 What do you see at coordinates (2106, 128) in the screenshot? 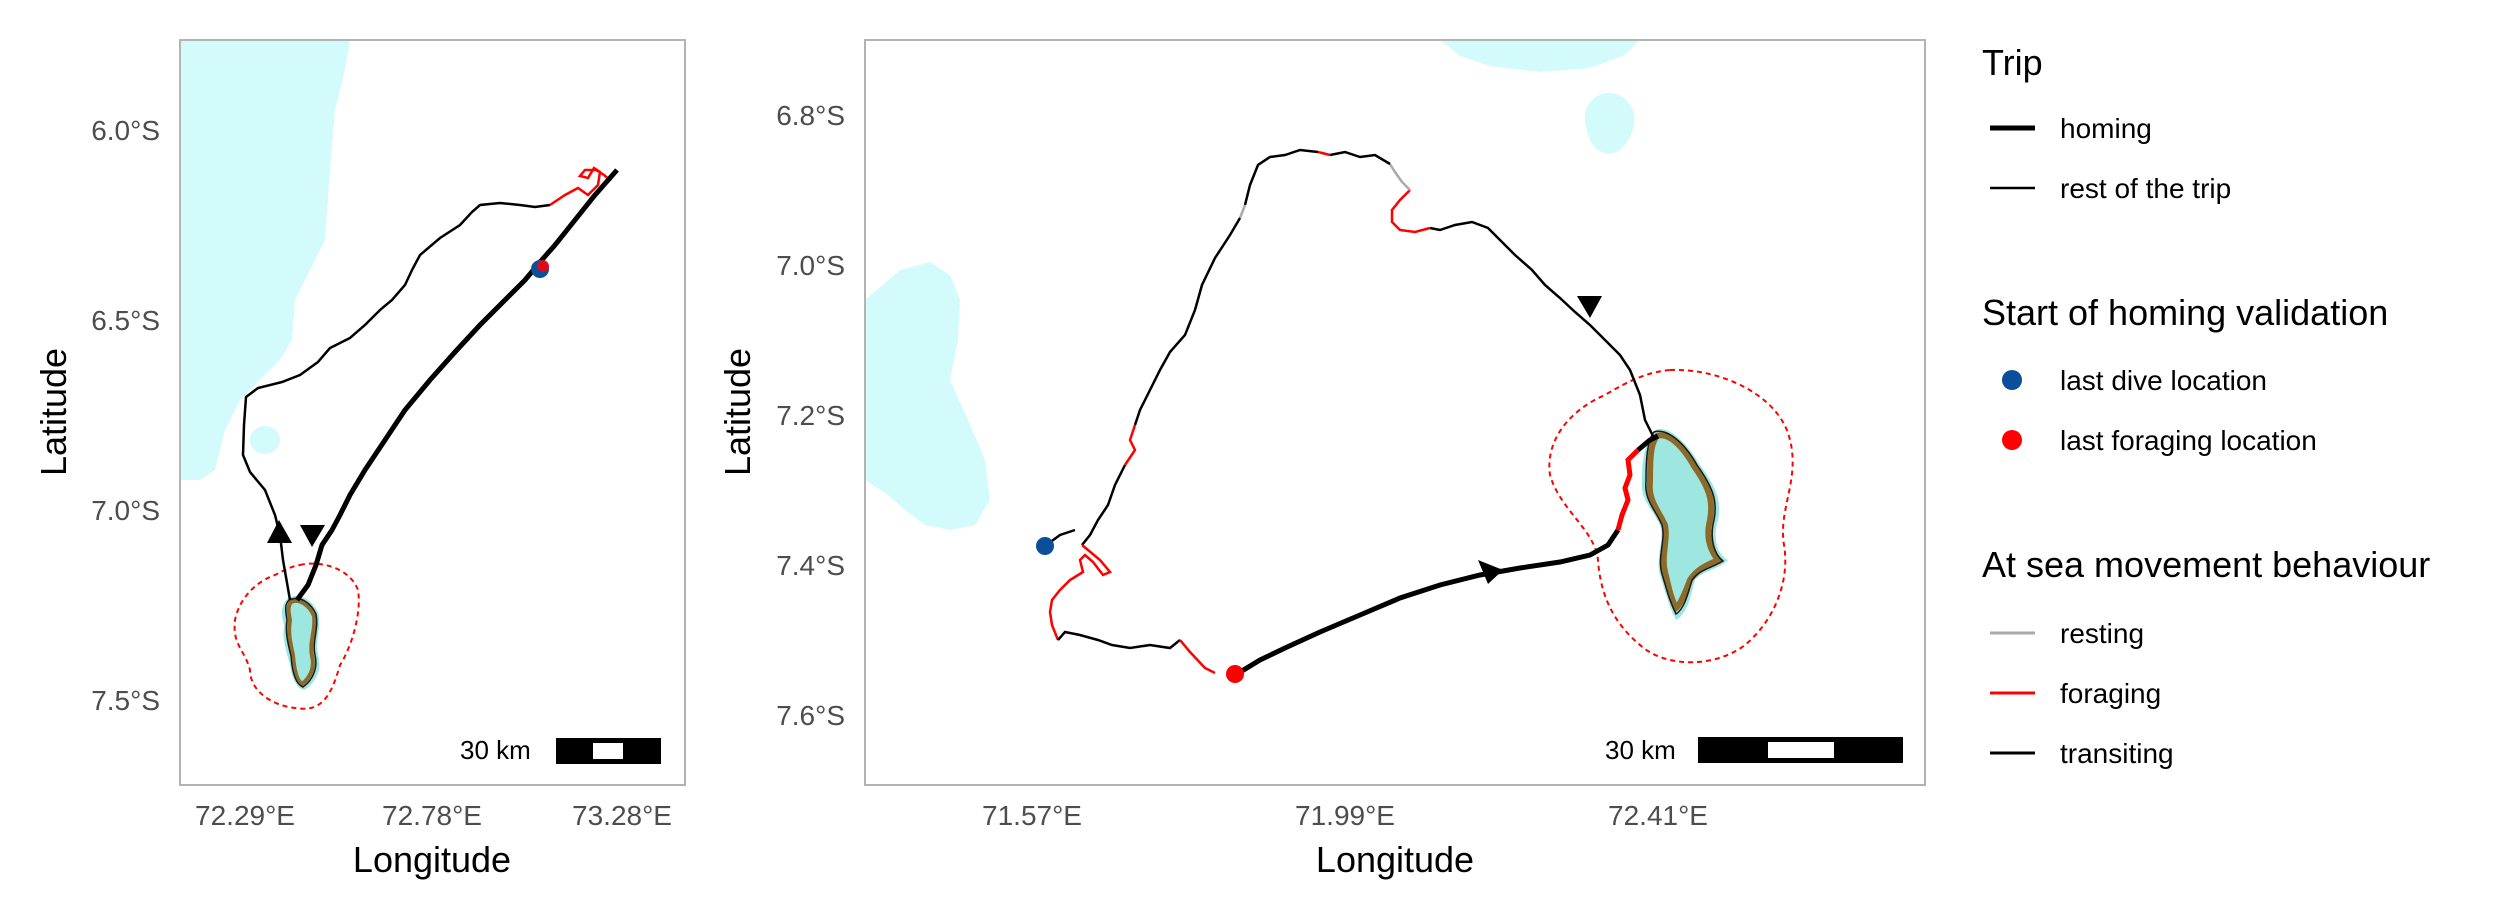
I see `legend-label-homing: homing` at bounding box center [2106, 128].